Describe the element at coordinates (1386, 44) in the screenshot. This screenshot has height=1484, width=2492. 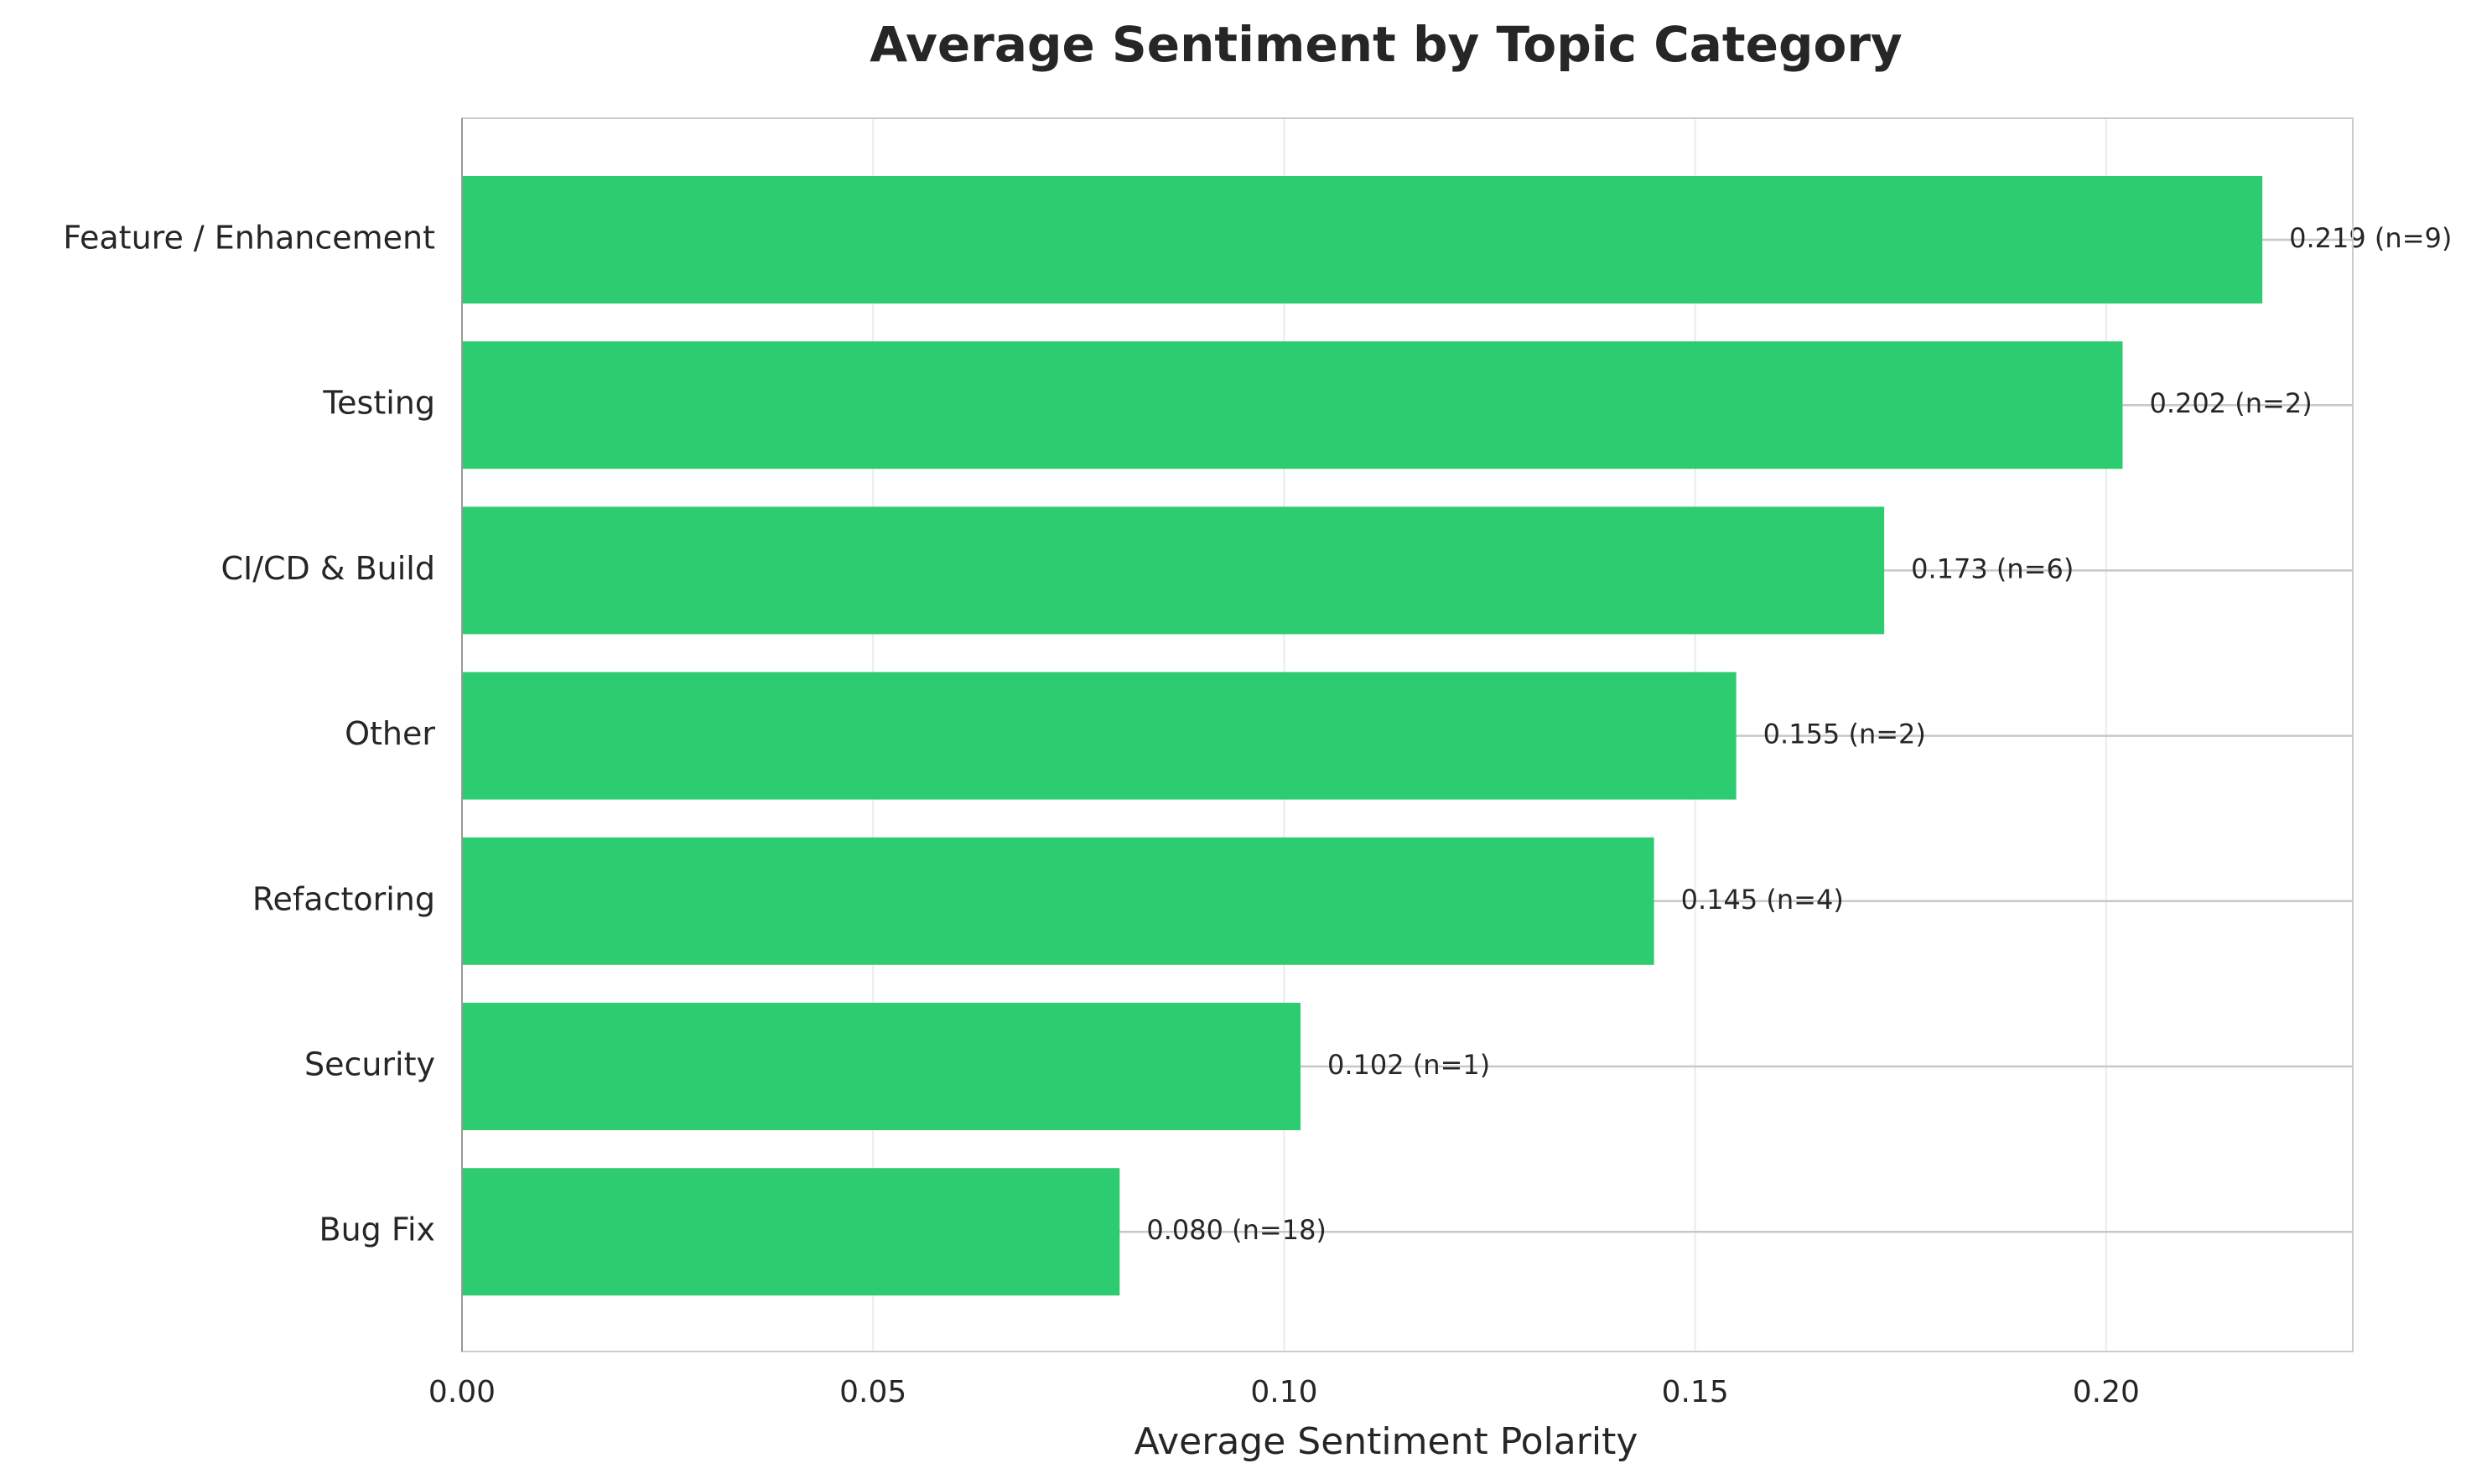
I see `chart-title: Average Sentiment by Topic Category` at that location.